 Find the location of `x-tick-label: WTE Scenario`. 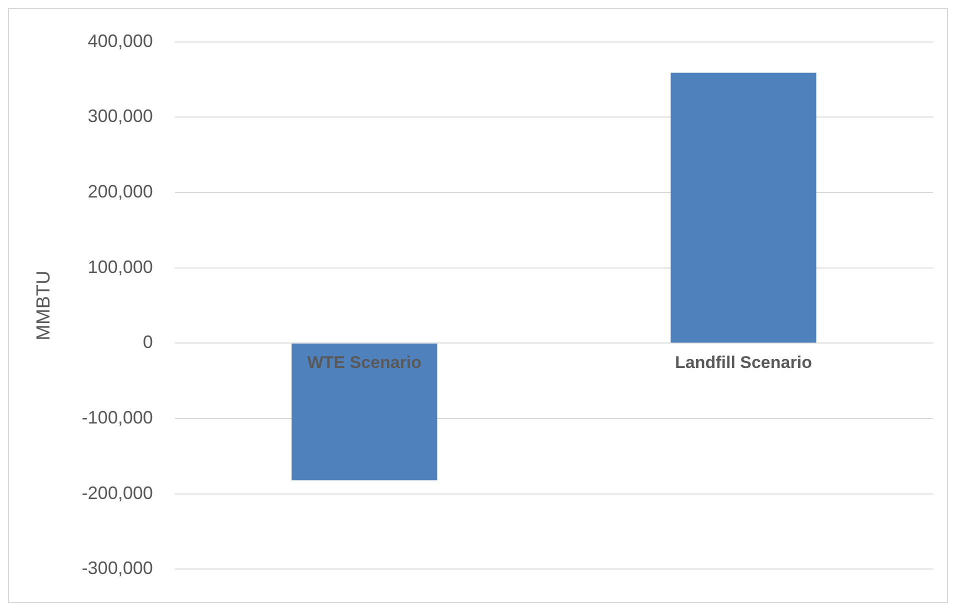

x-tick-label: WTE Scenario is located at coordinates (364, 362).